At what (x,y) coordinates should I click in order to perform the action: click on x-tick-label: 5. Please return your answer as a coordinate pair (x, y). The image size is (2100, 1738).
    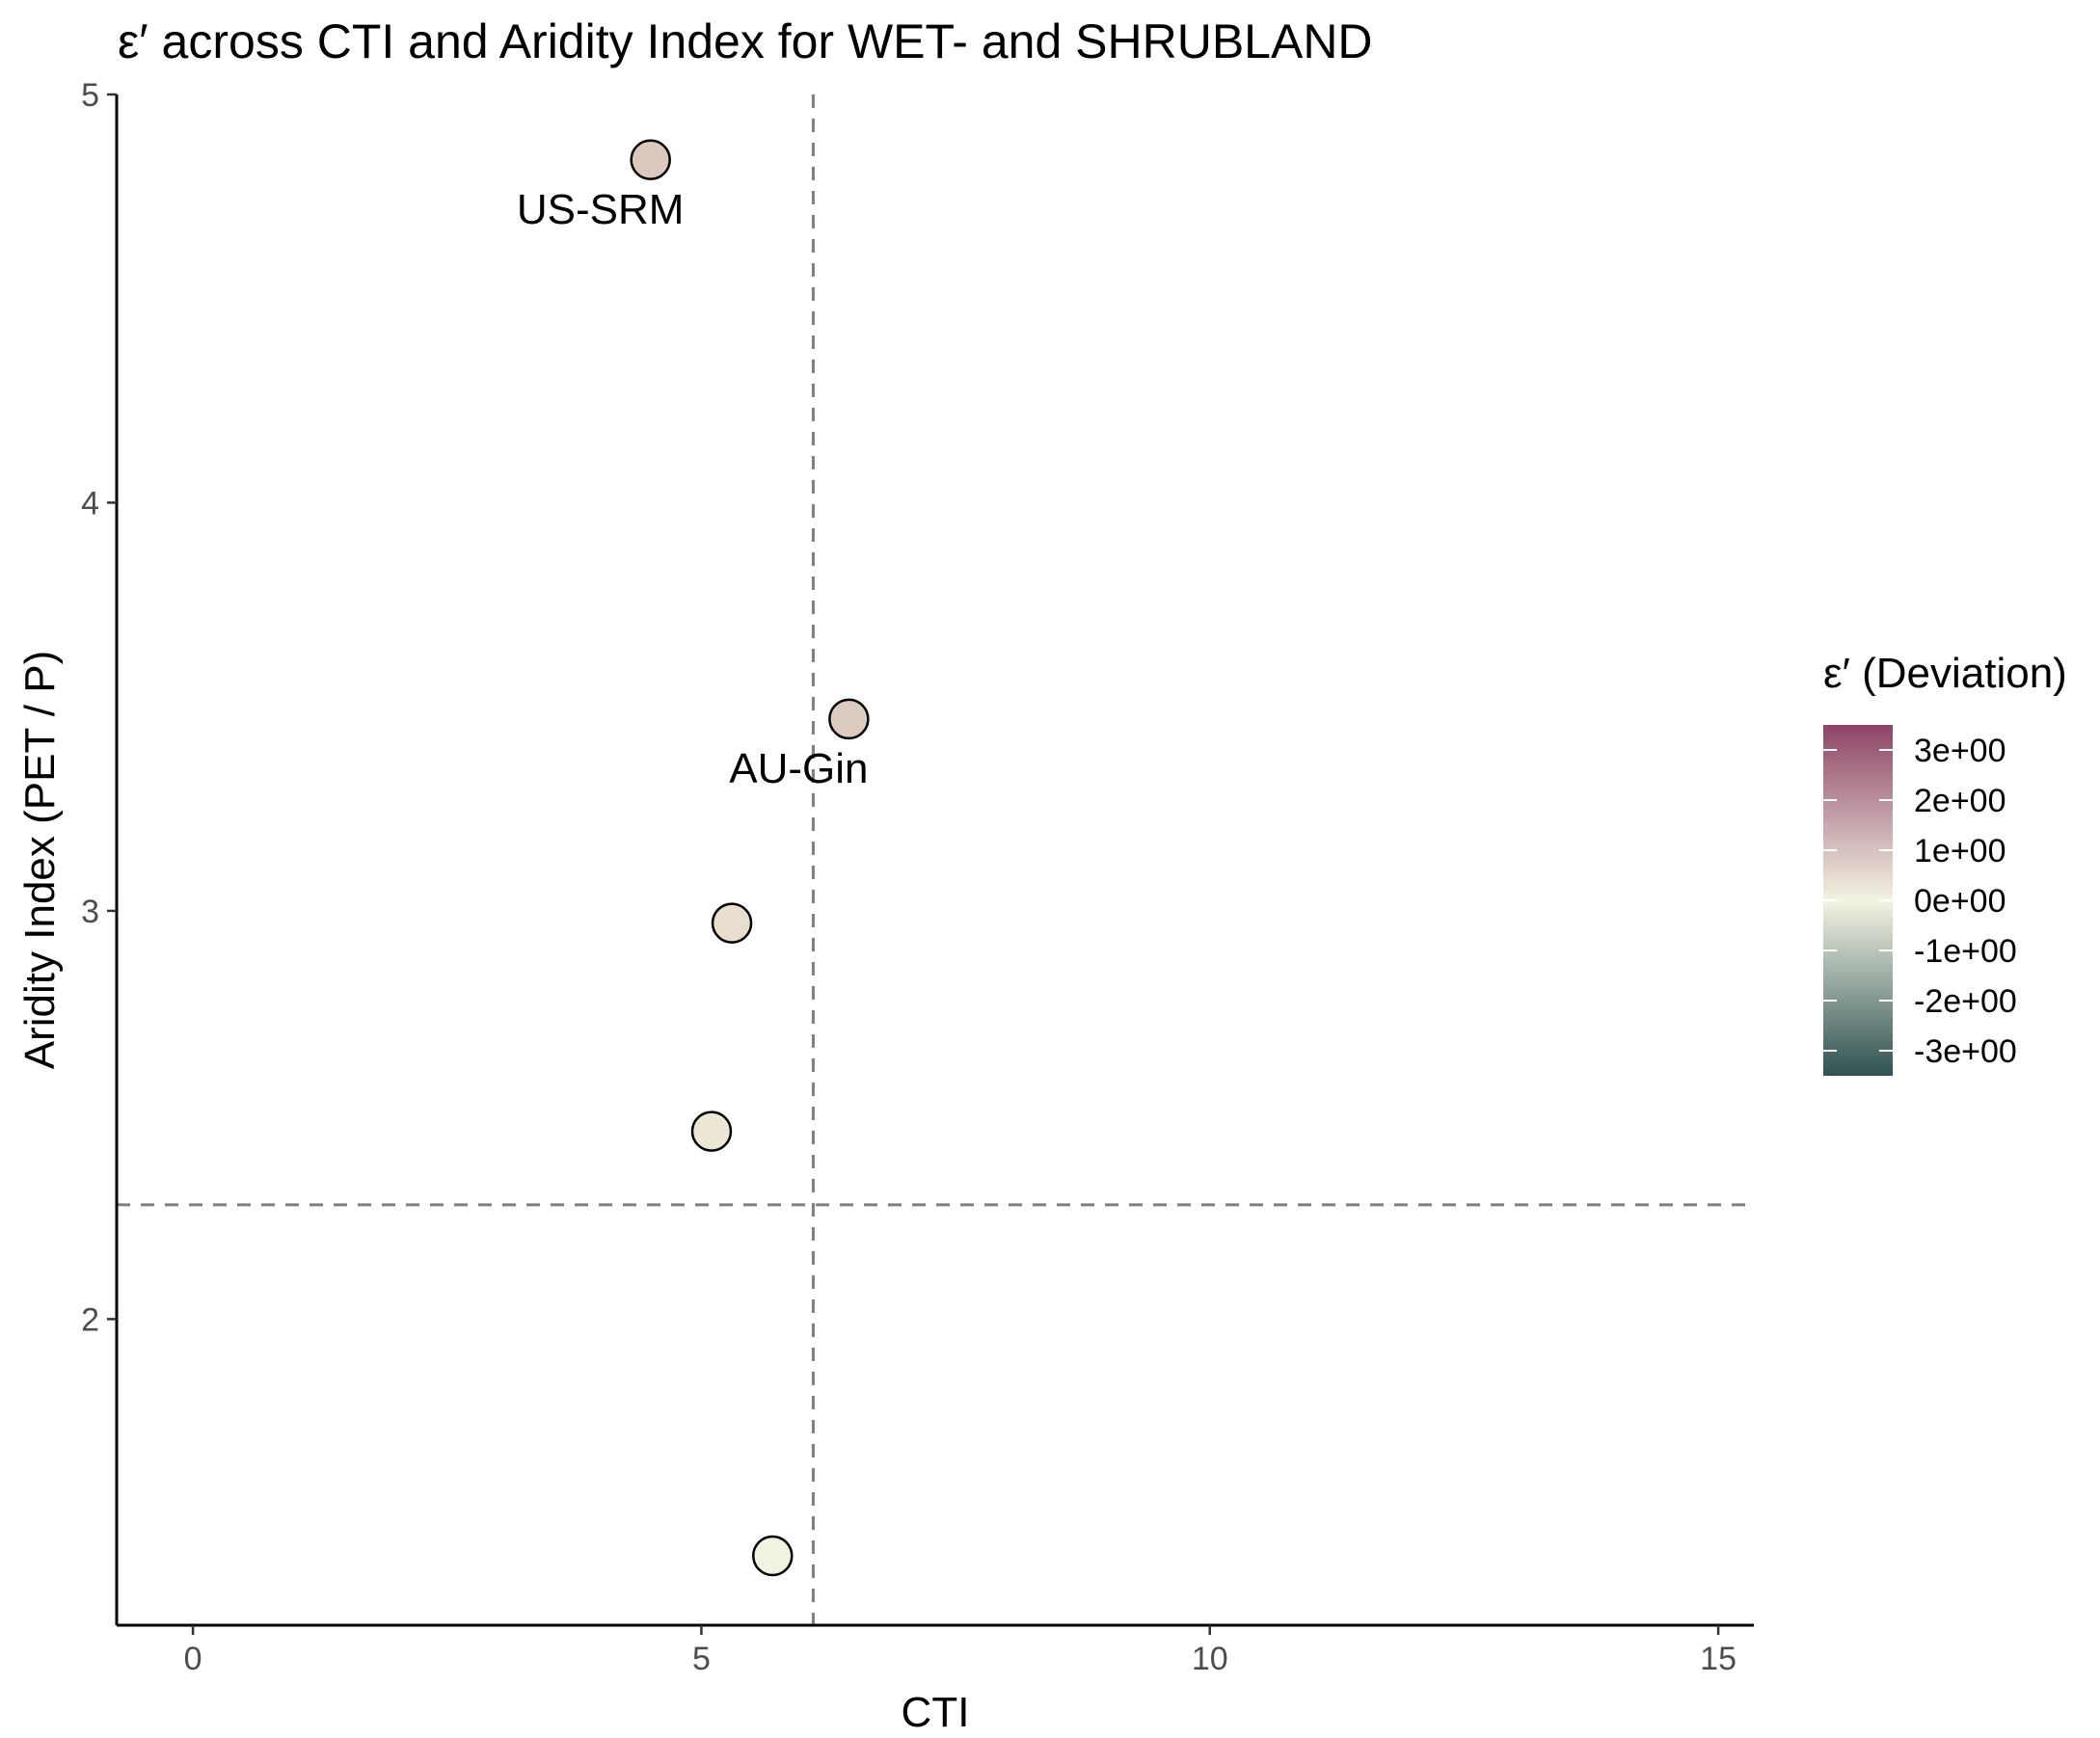
    Looking at the image, I should click on (701, 1659).